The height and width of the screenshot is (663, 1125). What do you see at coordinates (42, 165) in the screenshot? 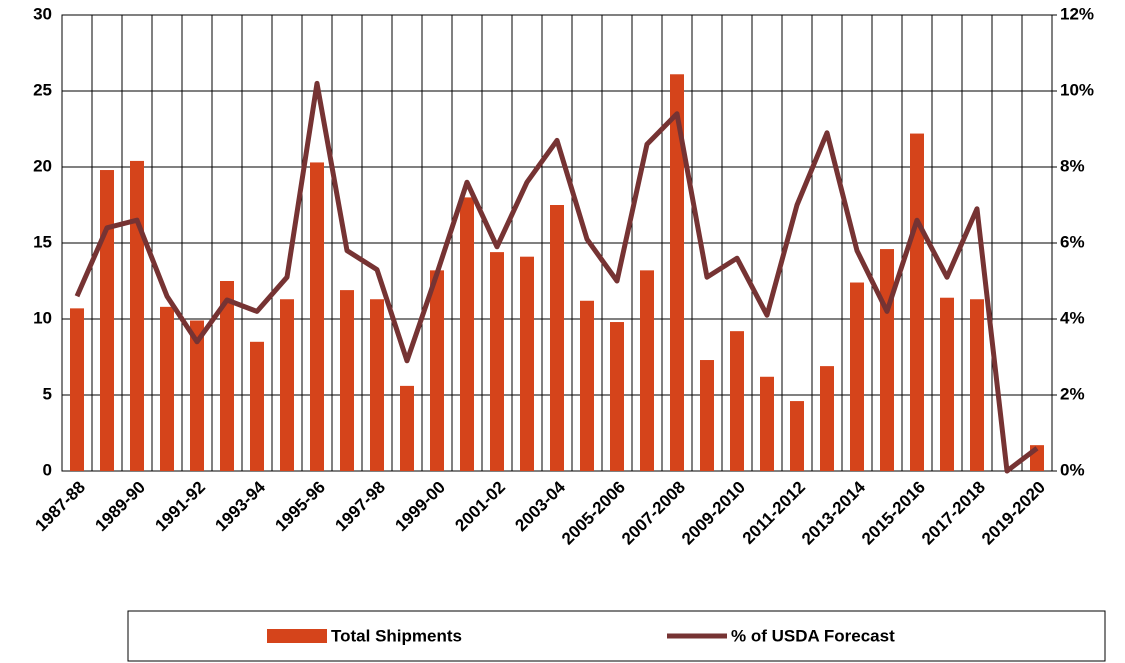
I see `y-tick-label: 20` at bounding box center [42, 165].